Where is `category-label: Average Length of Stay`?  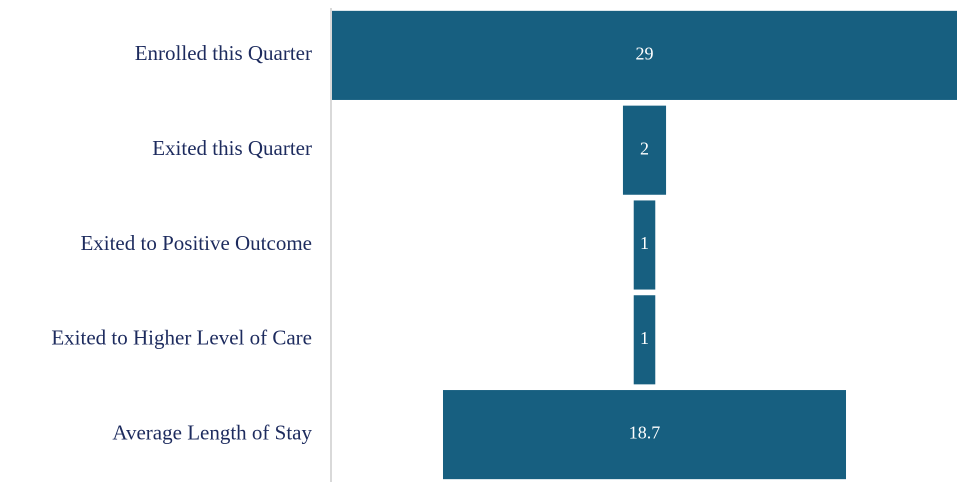 category-label: Average Length of Stay is located at coordinates (212, 432).